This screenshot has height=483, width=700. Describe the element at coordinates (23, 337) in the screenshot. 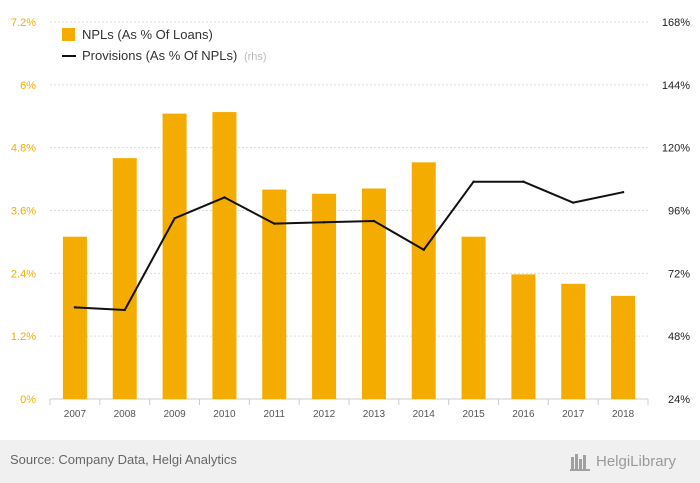

I see `y-tick-label-left: 1.2%` at that location.